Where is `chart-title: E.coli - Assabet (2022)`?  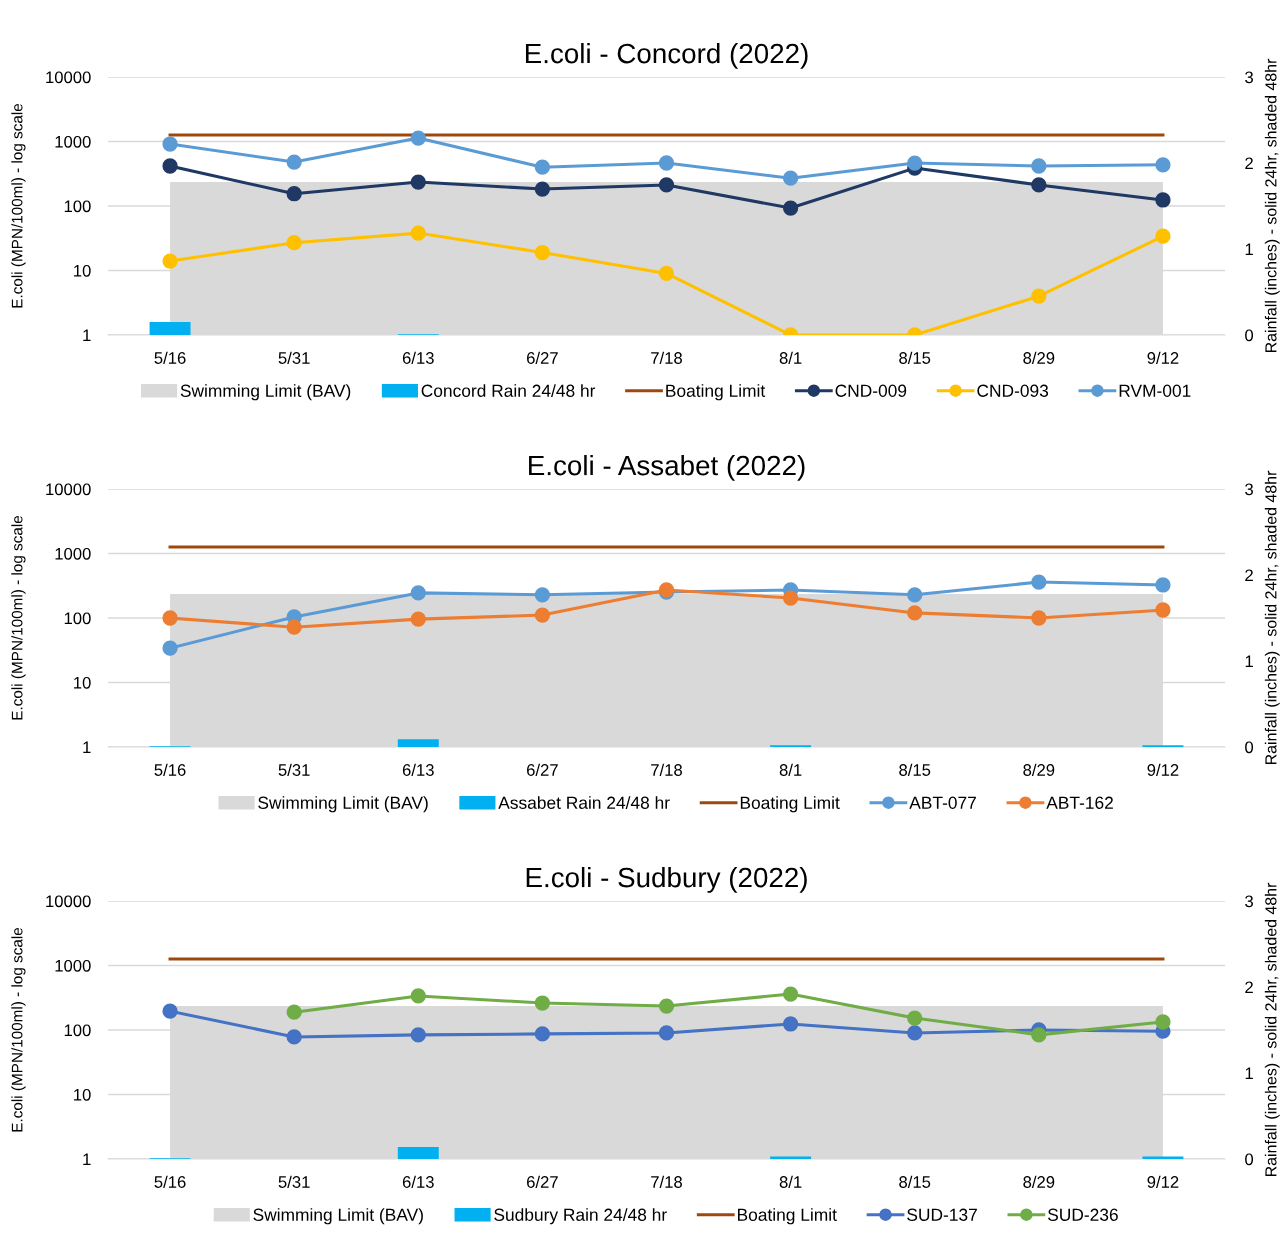
chart-title: E.coli - Assabet (2022) is located at coordinates (667, 467).